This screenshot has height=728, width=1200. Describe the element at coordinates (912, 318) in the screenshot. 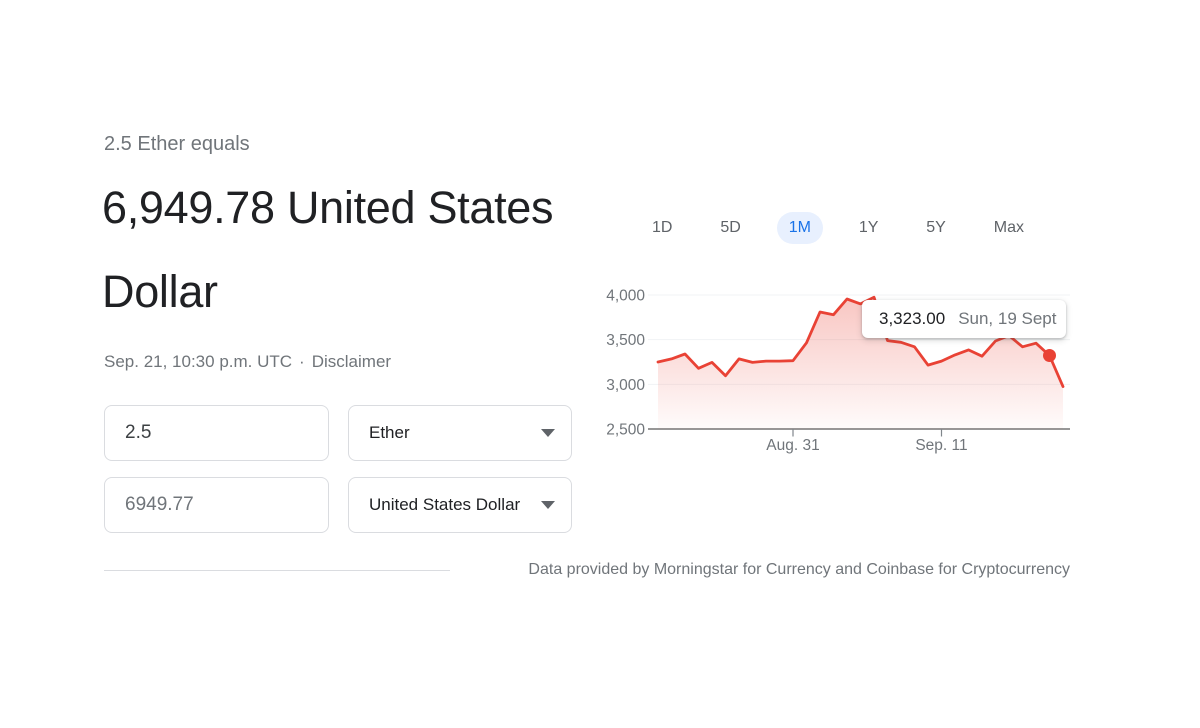

I see `tooltip-value: 3,323.00` at that location.